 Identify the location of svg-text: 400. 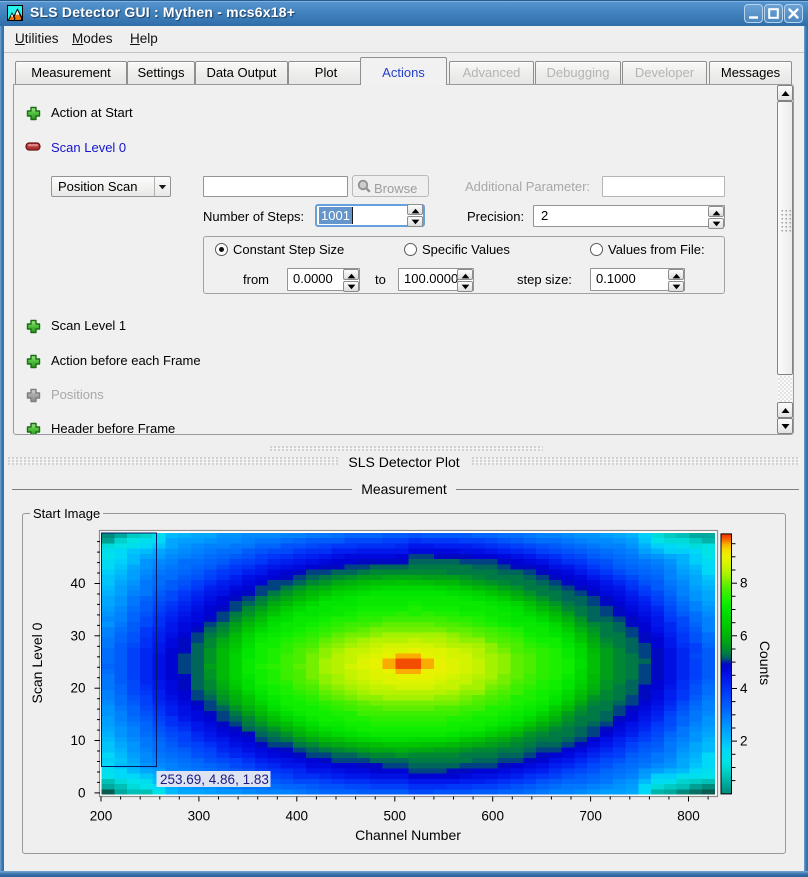
(297, 816).